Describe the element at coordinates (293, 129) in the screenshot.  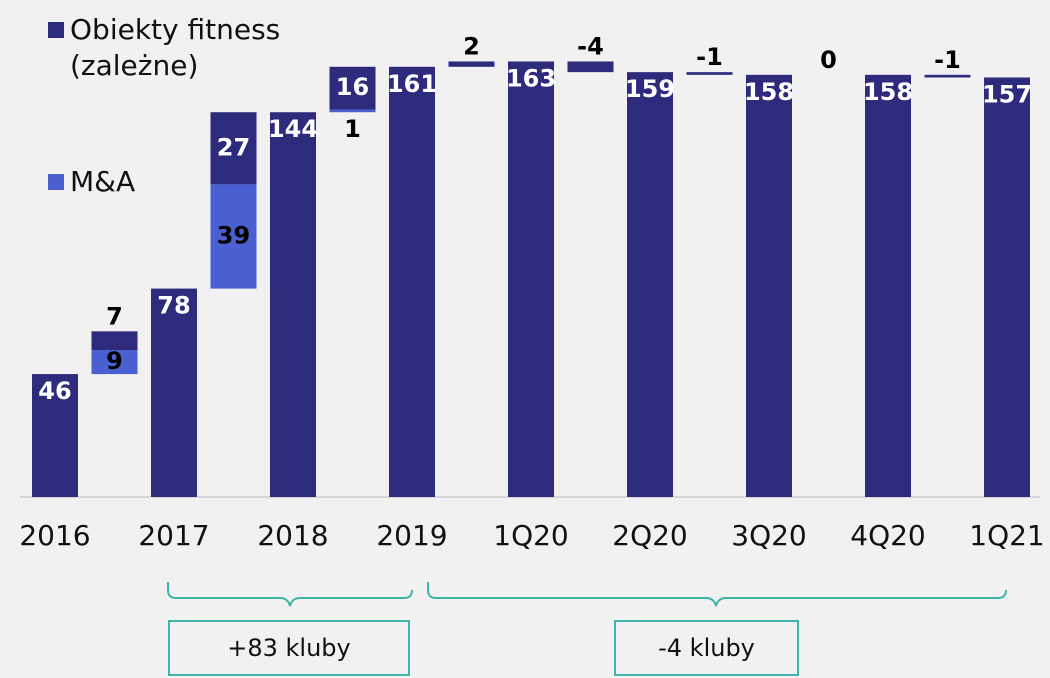
I see `data-label: 144` at that location.